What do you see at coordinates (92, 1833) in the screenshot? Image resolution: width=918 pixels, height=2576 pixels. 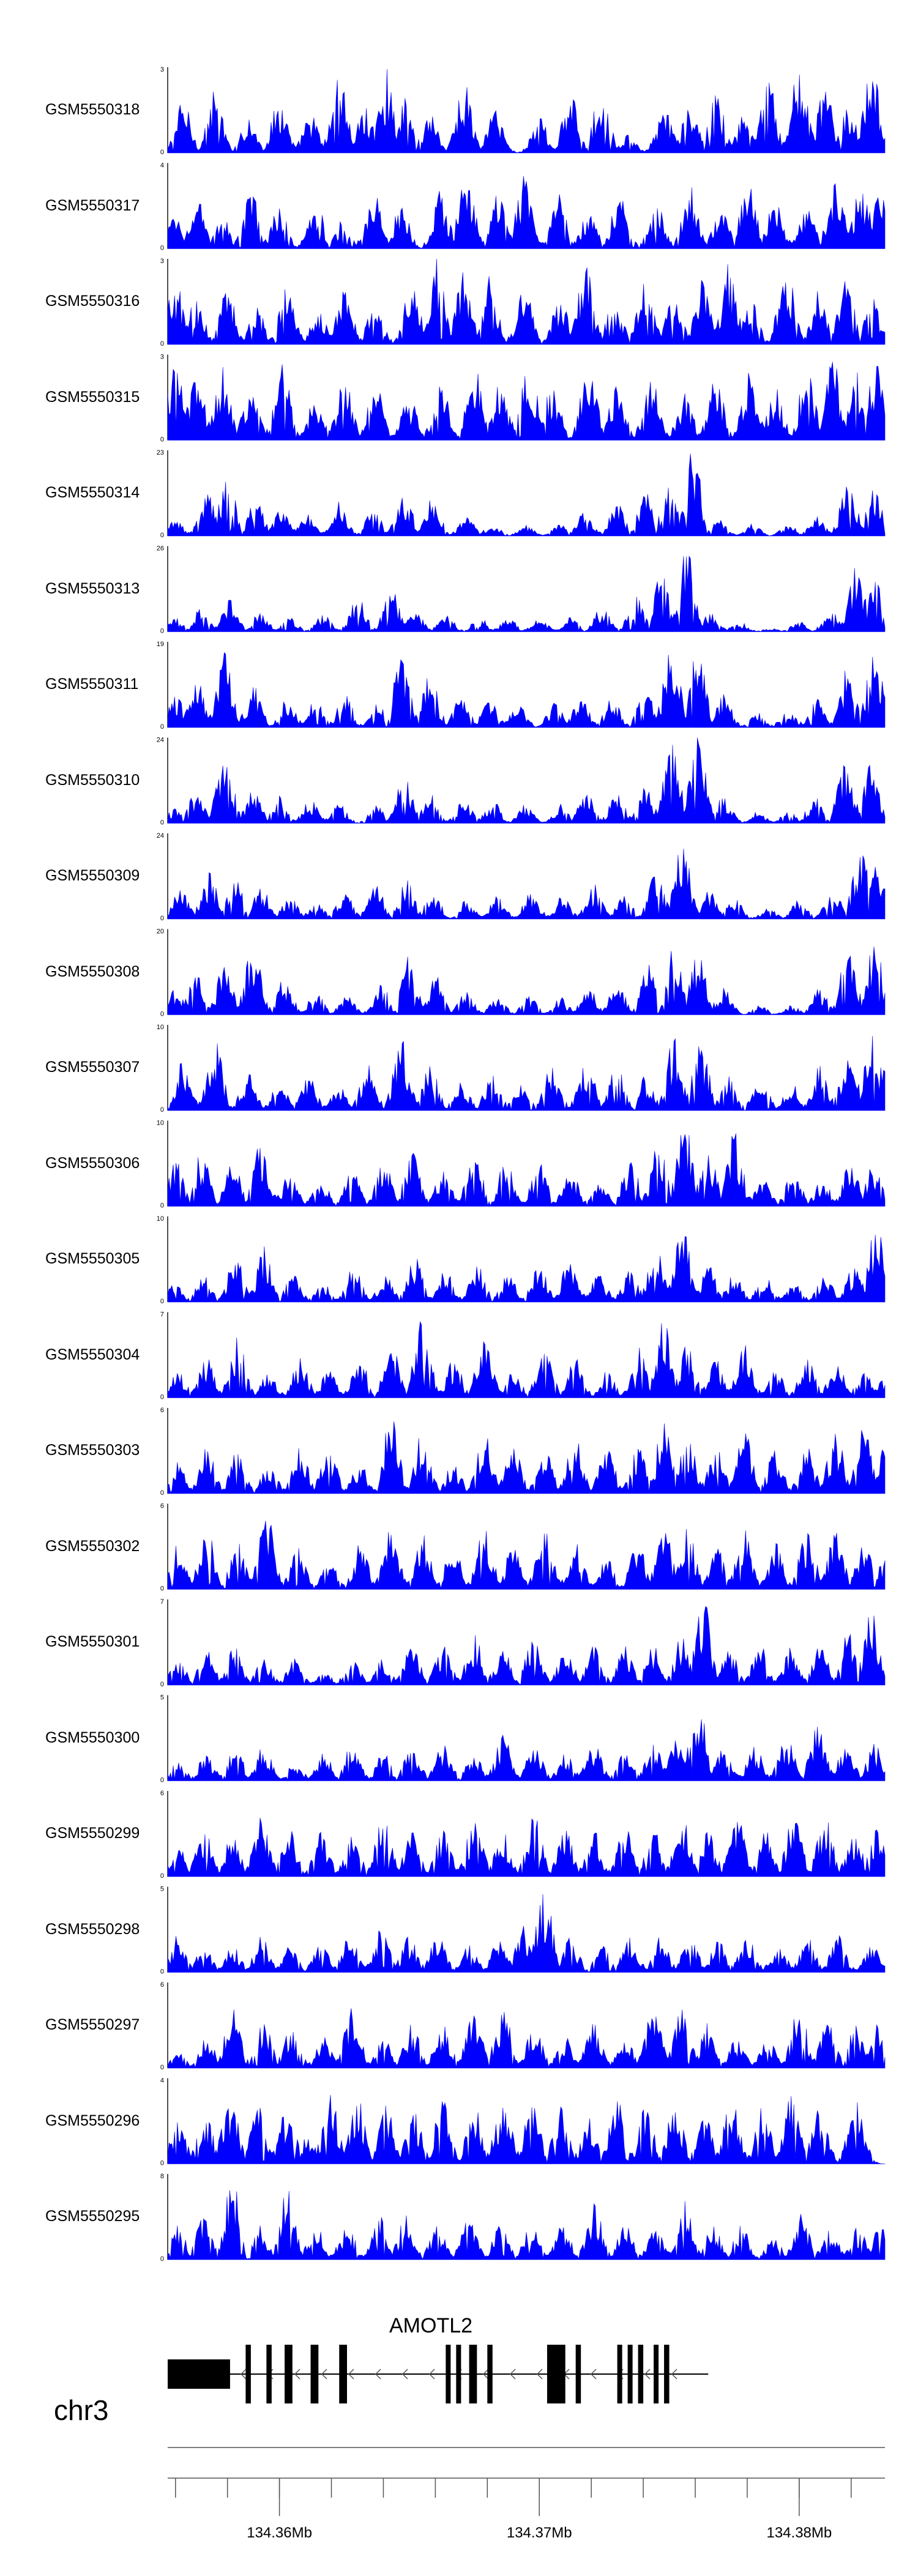 I see `track-label: GSM5550299` at bounding box center [92, 1833].